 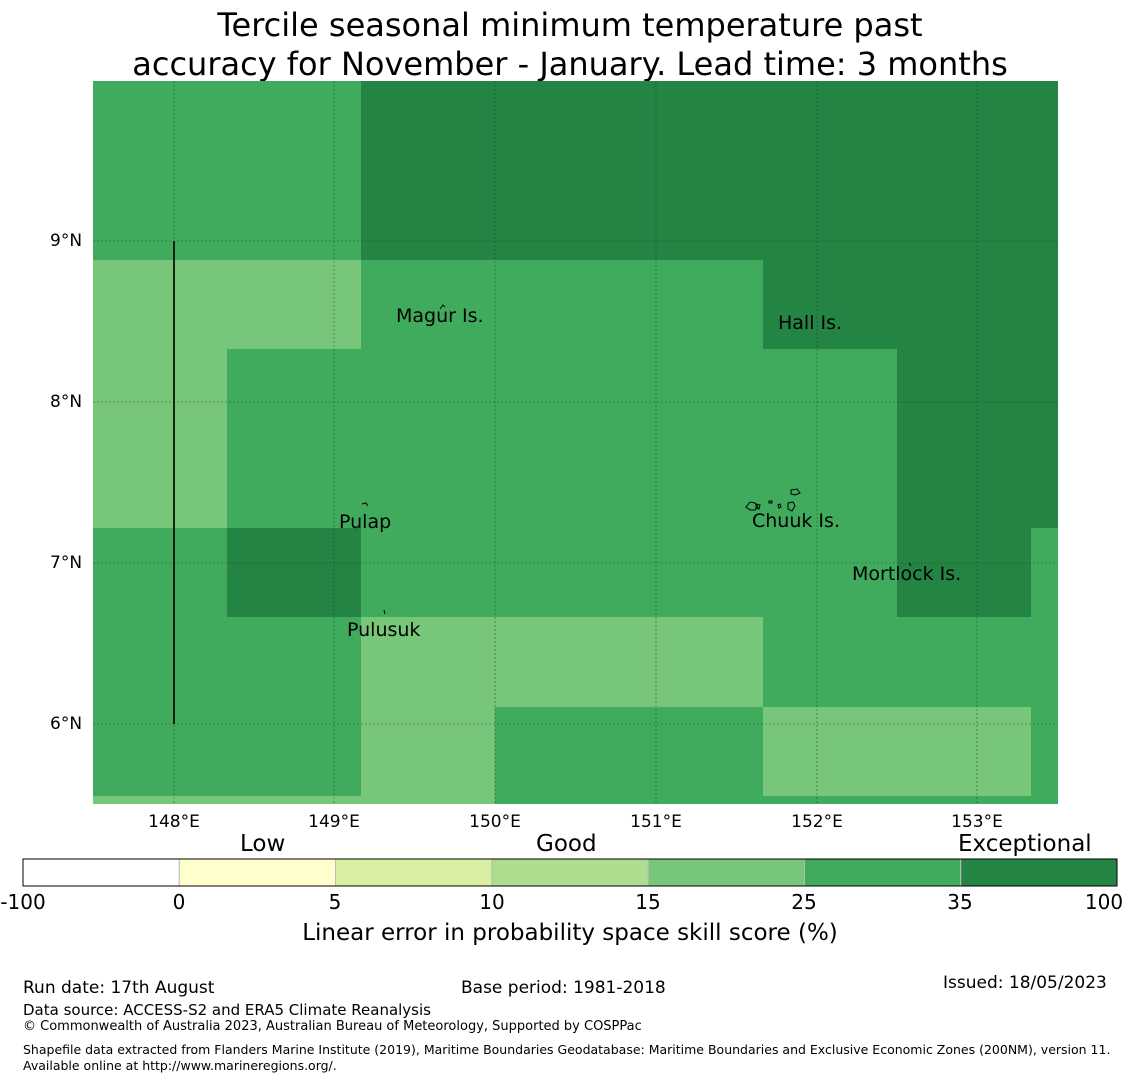 I want to click on colorbar-tick-label: -100, so click(x=23, y=902).